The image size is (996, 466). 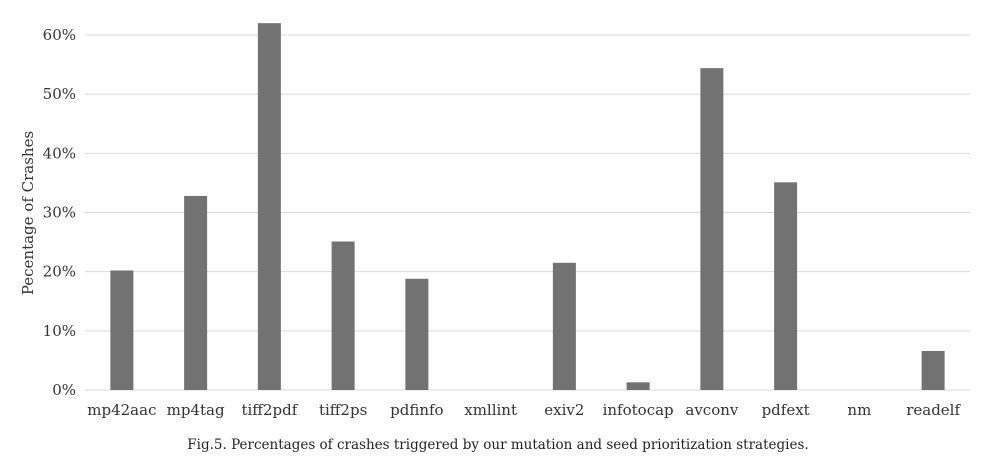 I want to click on x-tick-label: avconv, so click(x=712, y=410).